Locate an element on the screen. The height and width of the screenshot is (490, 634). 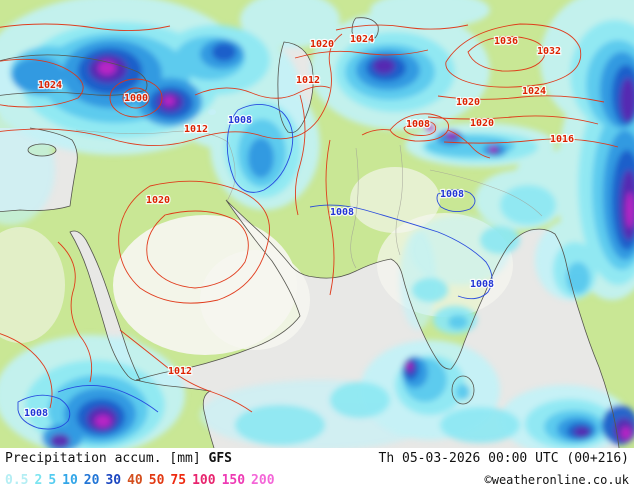
map-units: [mm] is located at coordinates (185, 458).